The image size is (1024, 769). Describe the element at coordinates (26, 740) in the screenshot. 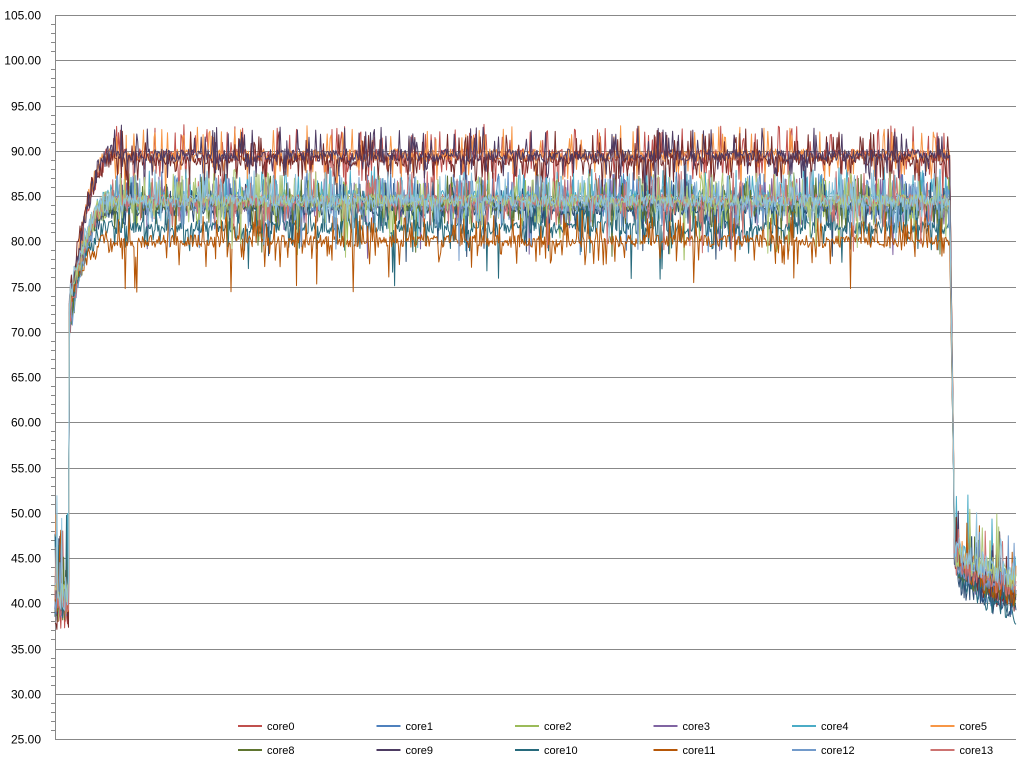

I see `y-tick-label: 25.00` at that location.